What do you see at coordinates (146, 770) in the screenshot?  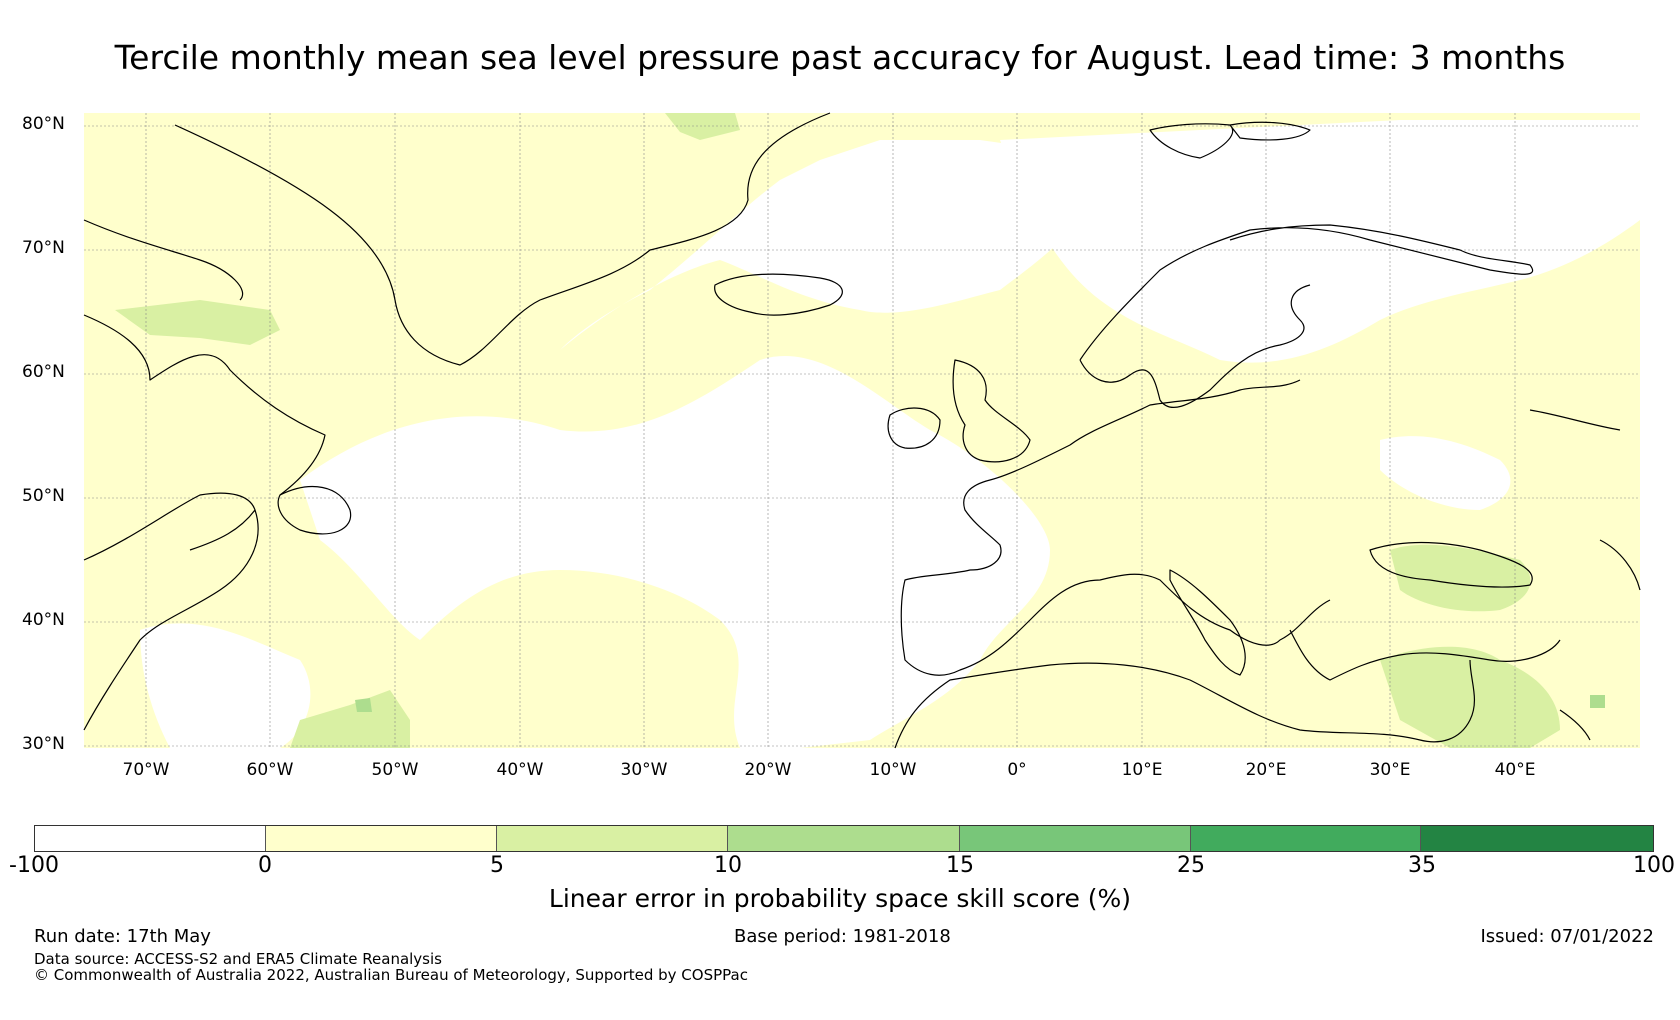 I see `lon-label-70w: 70°W` at bounding box center [146, 770].